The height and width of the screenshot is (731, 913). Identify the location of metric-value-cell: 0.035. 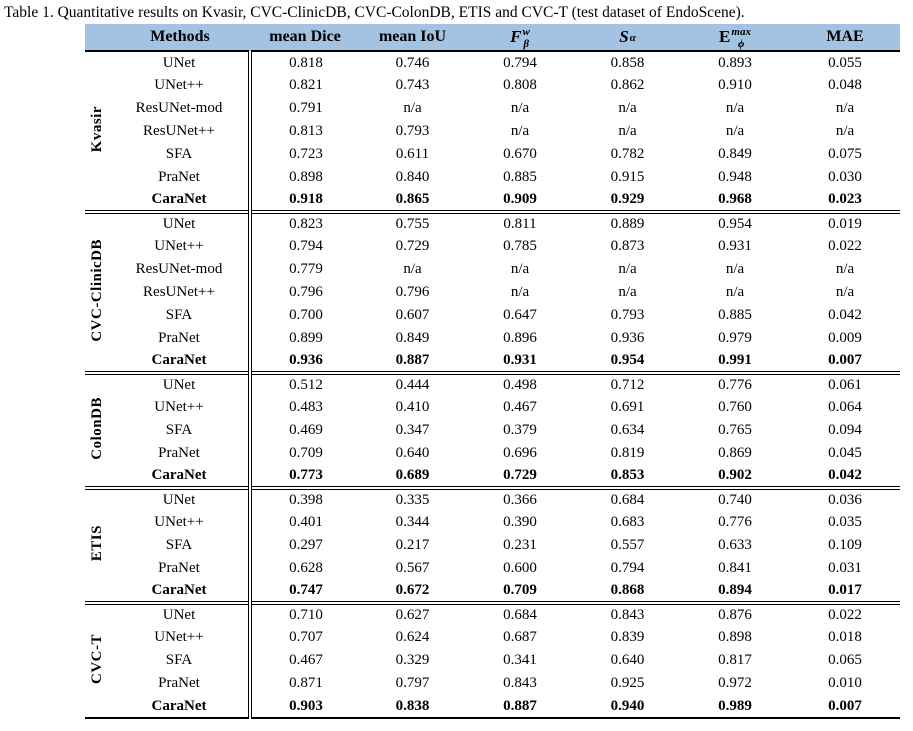
(845, 522).